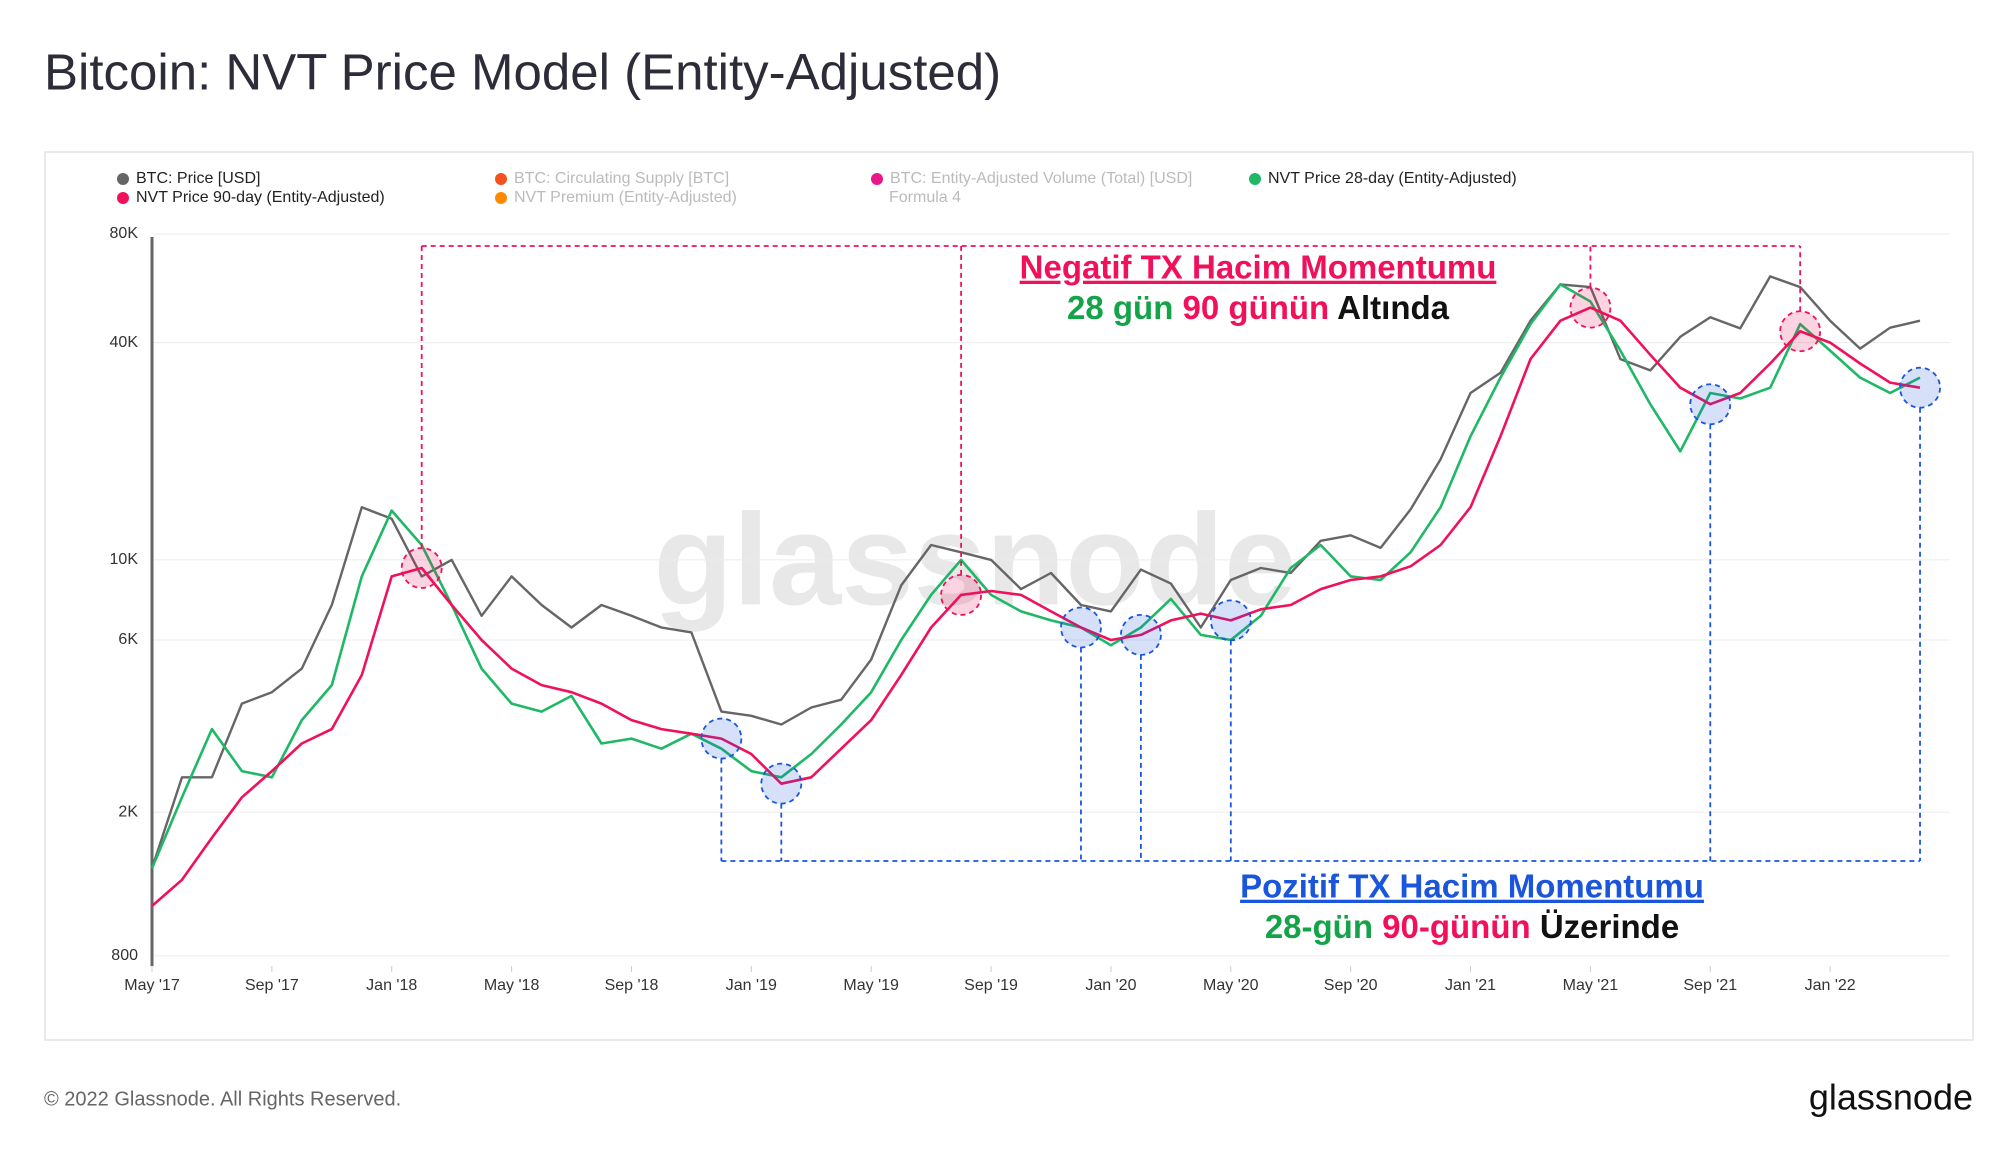  What do you see at coordinates (871, 985) in the screenshot?
I see `x-tick-label: May '19` at bounding box center [871, 985].